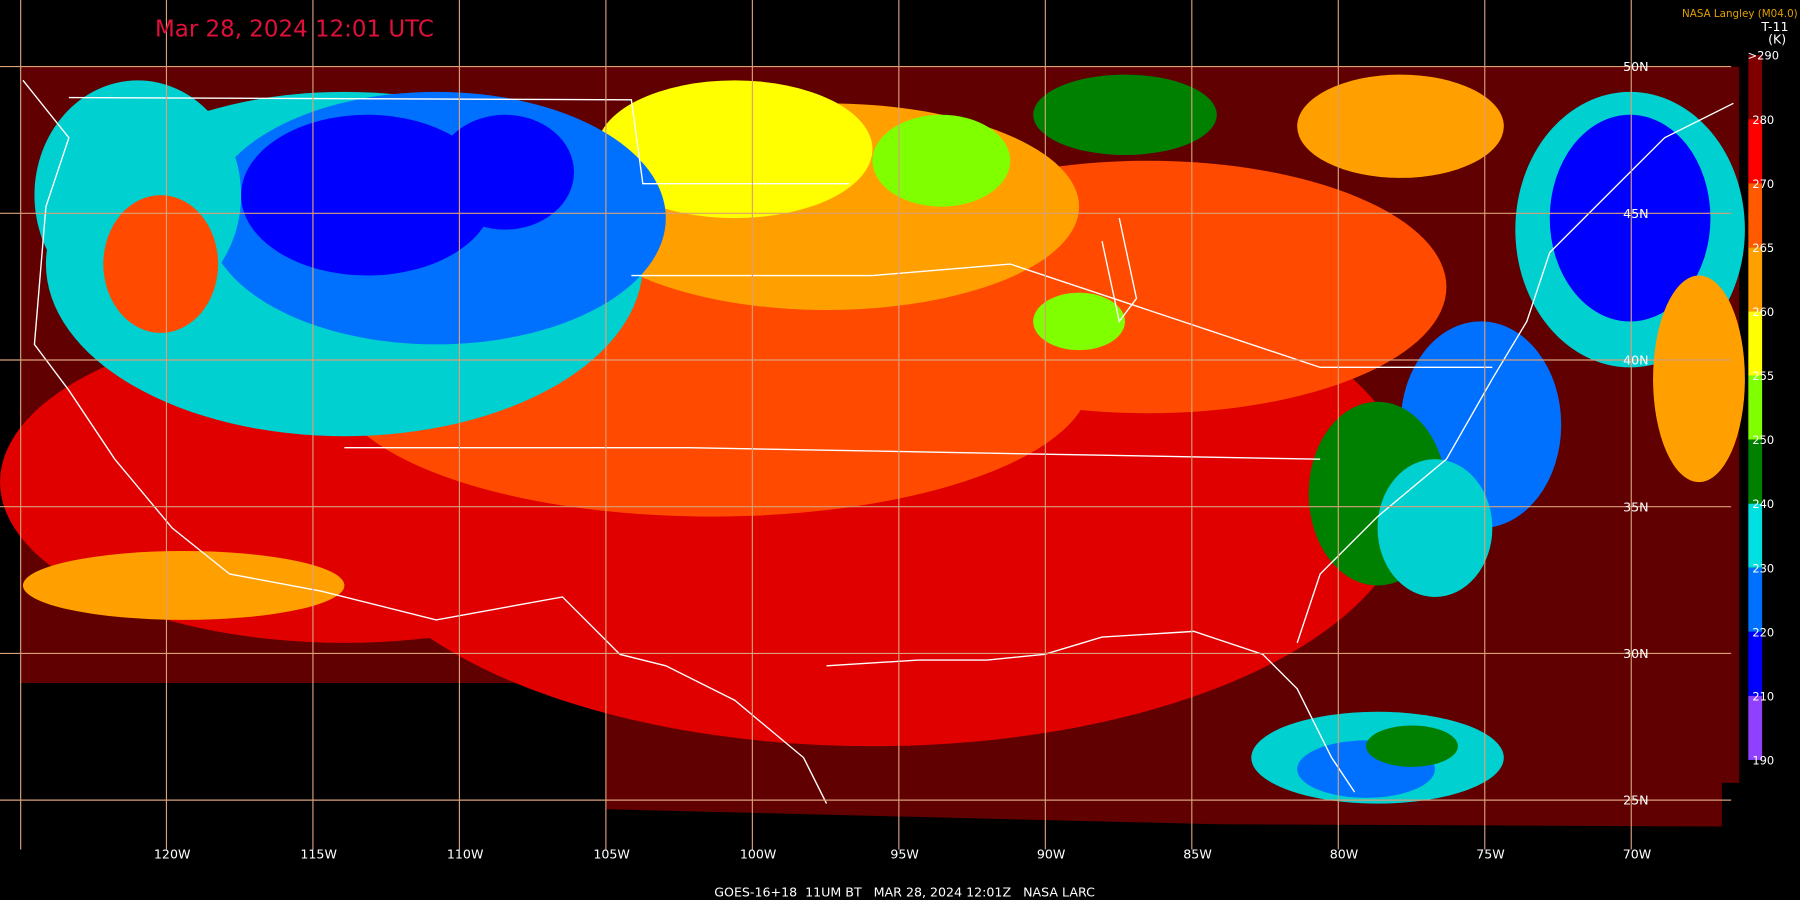 The height and width of the screenshot is (900, 1800). Describe the element at coordinates (1635, 800) in the screenshot. I see `latitude-label: 25N` at that location.